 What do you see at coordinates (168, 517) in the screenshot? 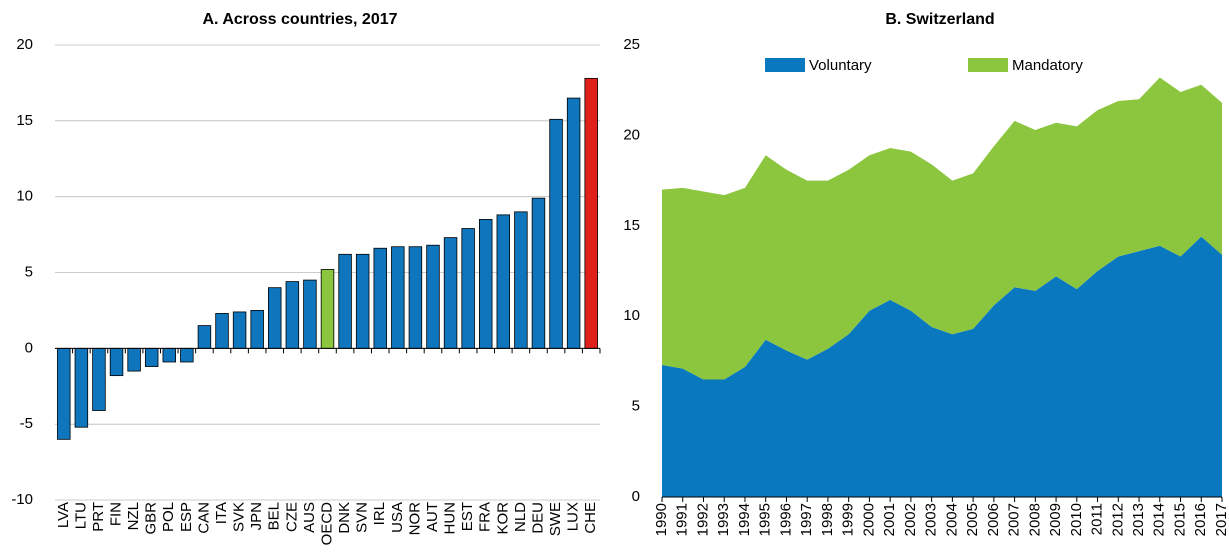
I see `x-tick-label: POL` at bounding box center [168, 517].